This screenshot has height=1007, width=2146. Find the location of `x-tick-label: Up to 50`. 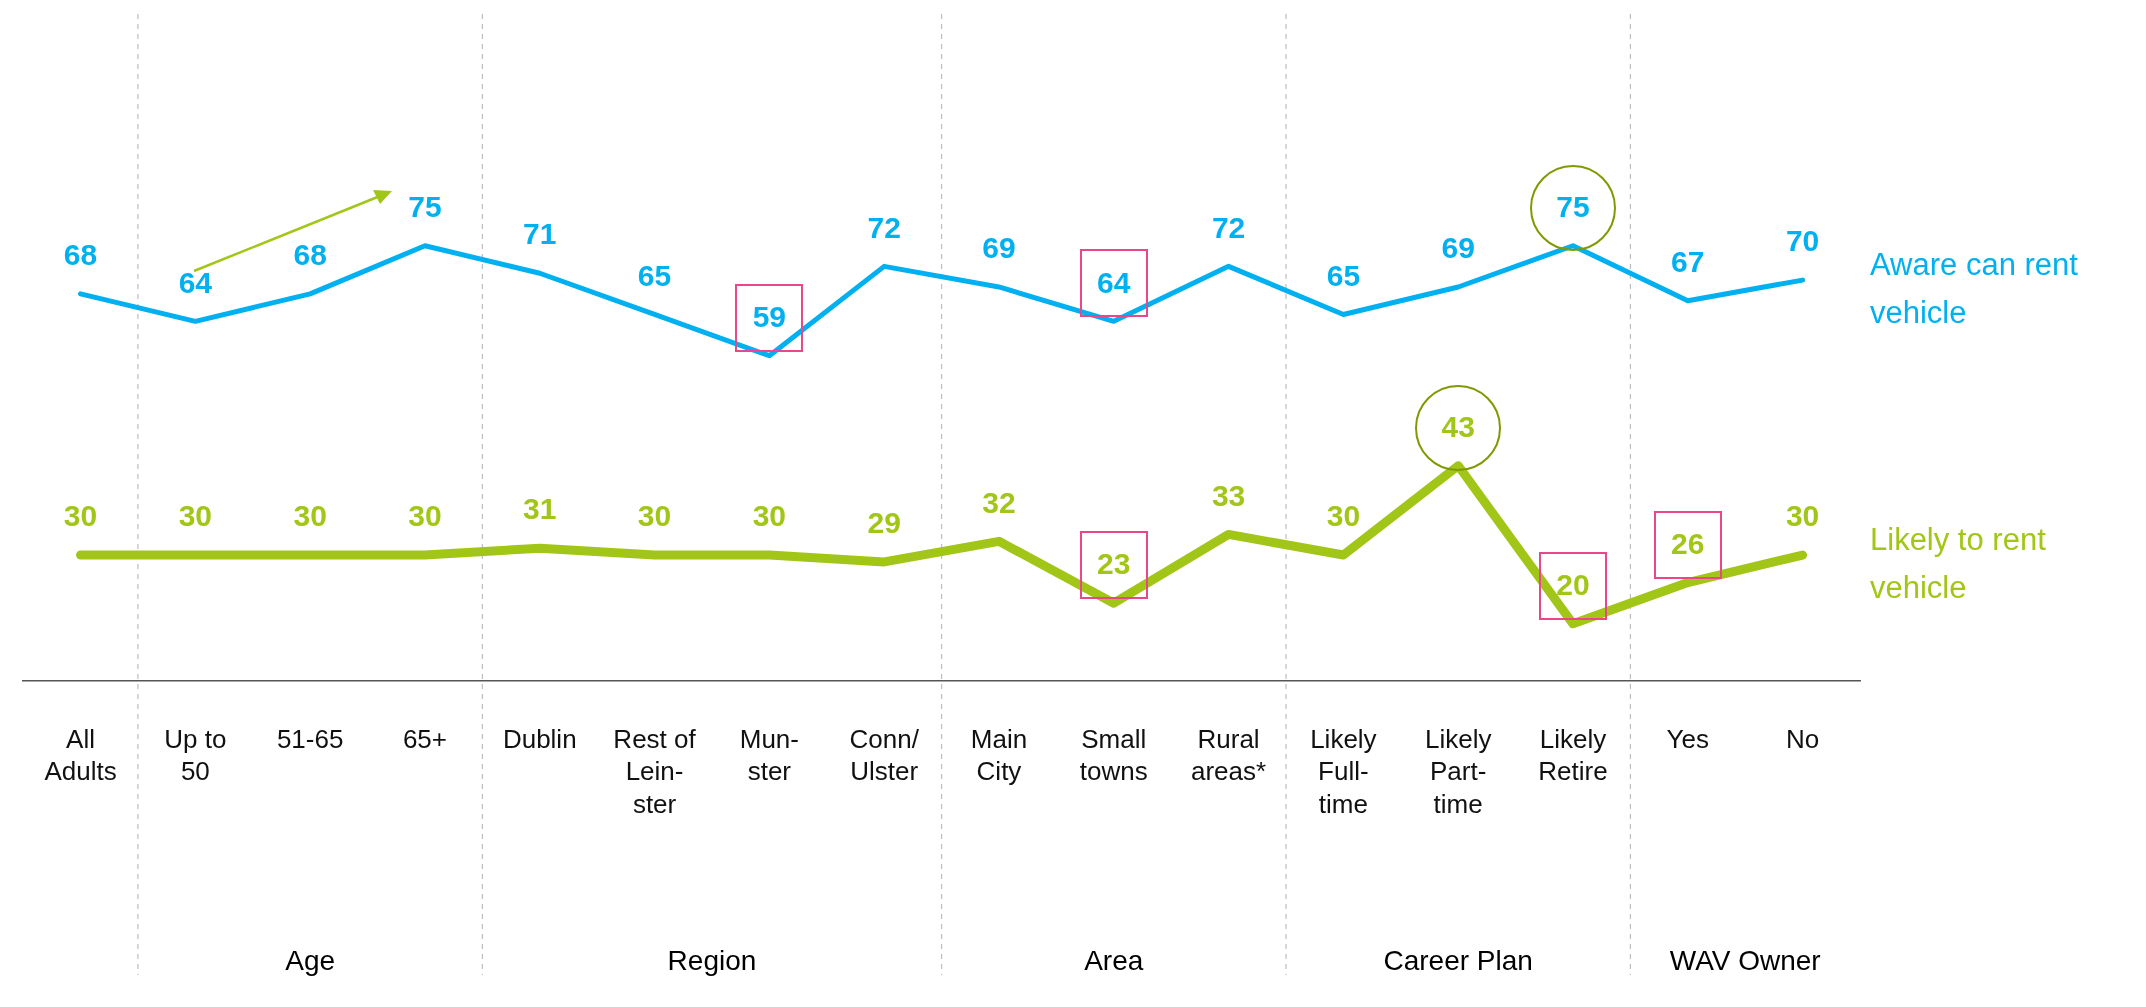

x-tick-label: Up to 50 is located at coordinates (195, 755).